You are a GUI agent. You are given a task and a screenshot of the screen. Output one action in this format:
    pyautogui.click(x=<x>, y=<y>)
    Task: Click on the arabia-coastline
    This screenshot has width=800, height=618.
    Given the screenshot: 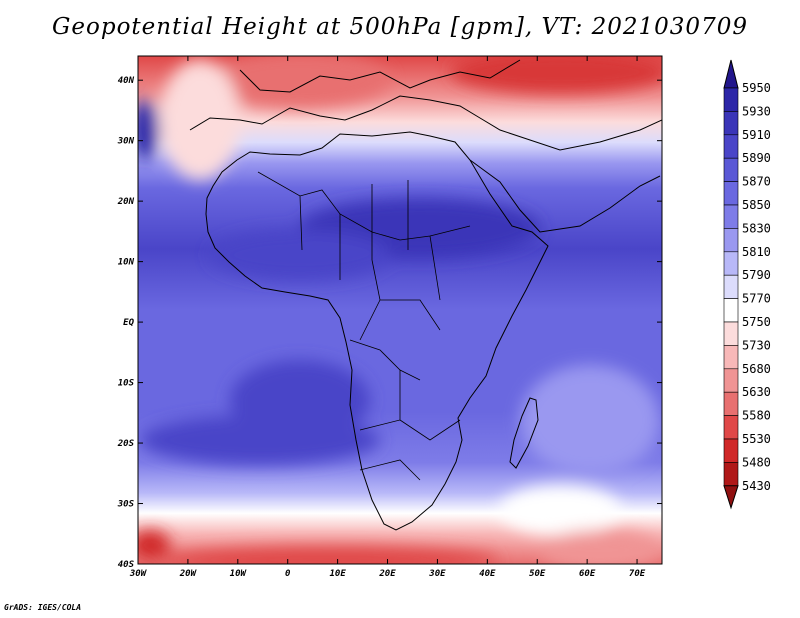 What is the action you would take?
    pyautogui.click(x=565, y=196)
    